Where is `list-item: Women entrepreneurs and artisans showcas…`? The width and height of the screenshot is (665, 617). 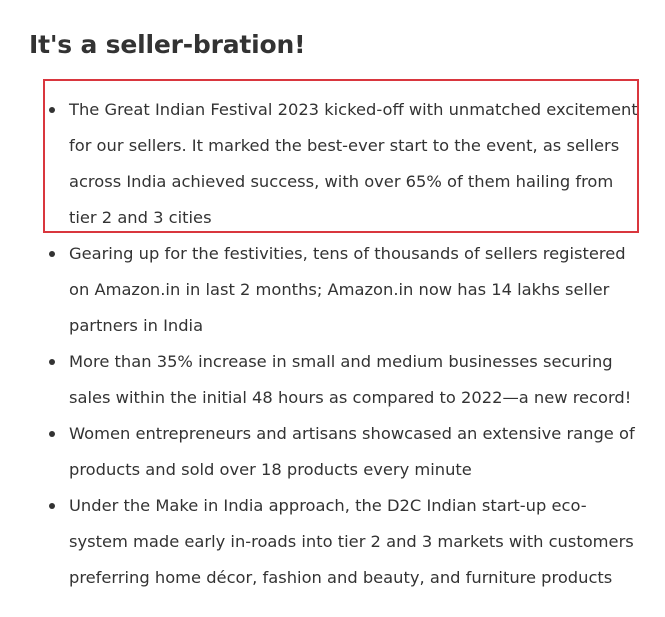
list-item: Women entrepreneurs and artisans showcas… is located at coordinates (332, 452).